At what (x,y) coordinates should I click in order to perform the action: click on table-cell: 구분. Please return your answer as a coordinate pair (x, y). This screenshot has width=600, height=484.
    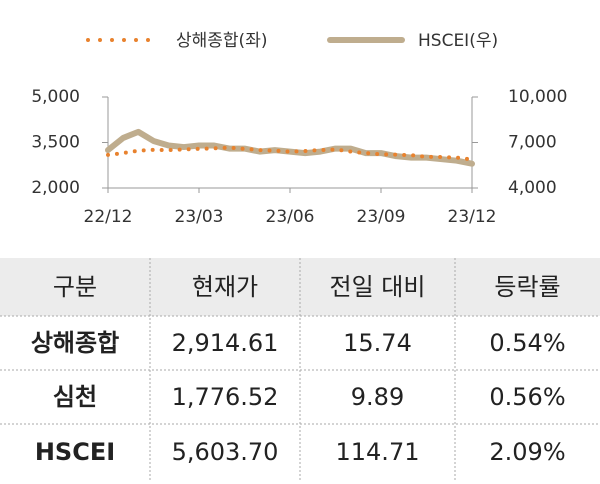
    Looking at the image, I should click on (75, 287).